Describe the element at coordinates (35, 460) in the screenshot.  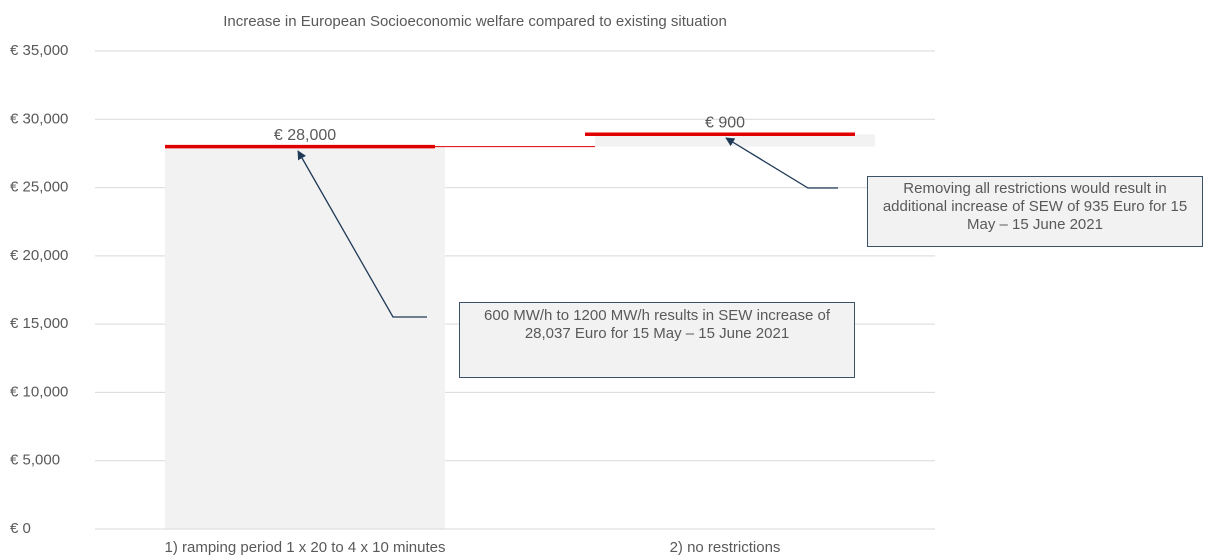
I see `y-tick-label: € 5,000` at that location.